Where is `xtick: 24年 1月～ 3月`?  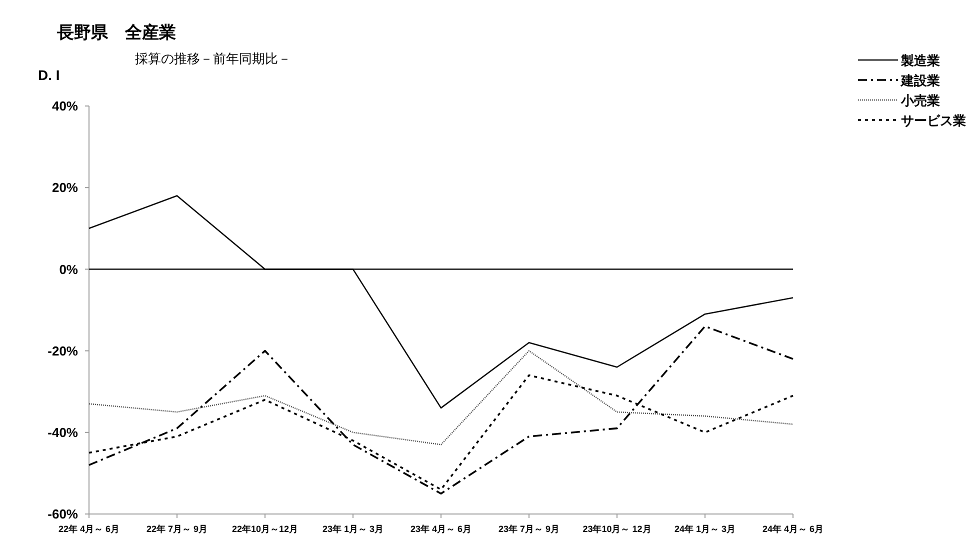
xtick: 24年 1月～ 3月 is located at coordinates (705, 529).